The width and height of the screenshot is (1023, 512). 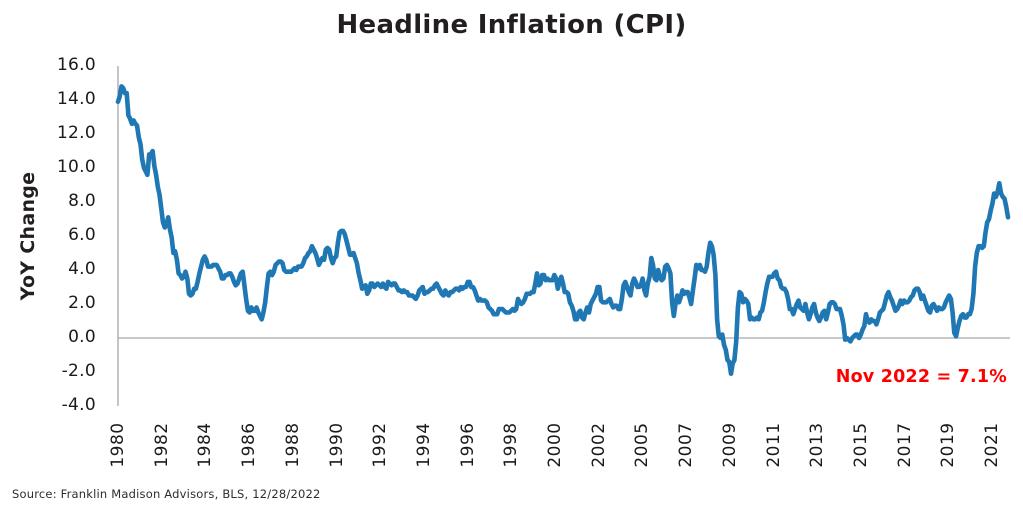 What do you see at coordinates (336, 445) in the screenshot?
I see `x-tick-label: 1990` at bounding box center [336, 445].